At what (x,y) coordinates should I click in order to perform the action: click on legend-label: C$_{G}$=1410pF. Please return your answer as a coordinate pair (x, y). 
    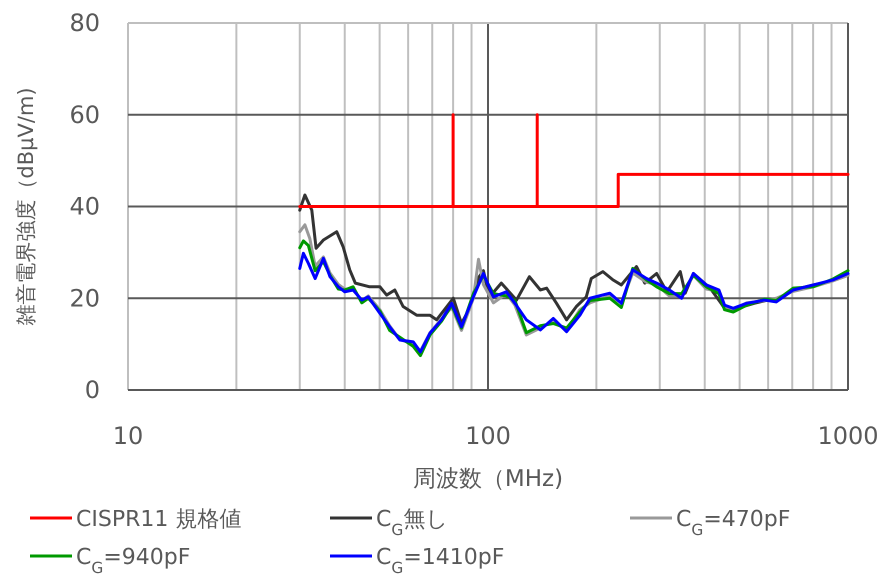
    Looking at the image, I should click on (440, 561).